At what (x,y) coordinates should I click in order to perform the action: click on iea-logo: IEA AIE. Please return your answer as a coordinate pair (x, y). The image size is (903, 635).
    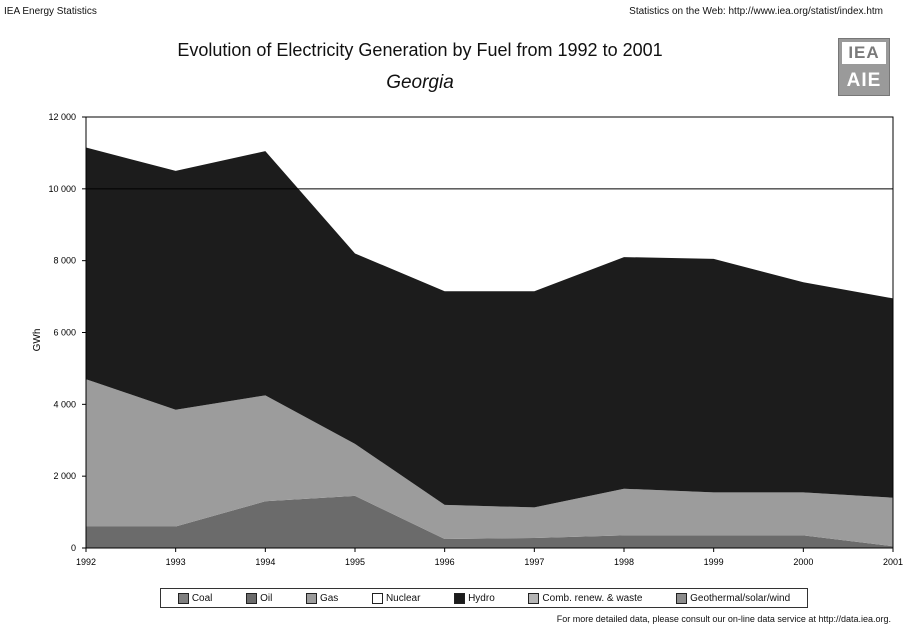
    Looking at the image, I should click on (864, 67).